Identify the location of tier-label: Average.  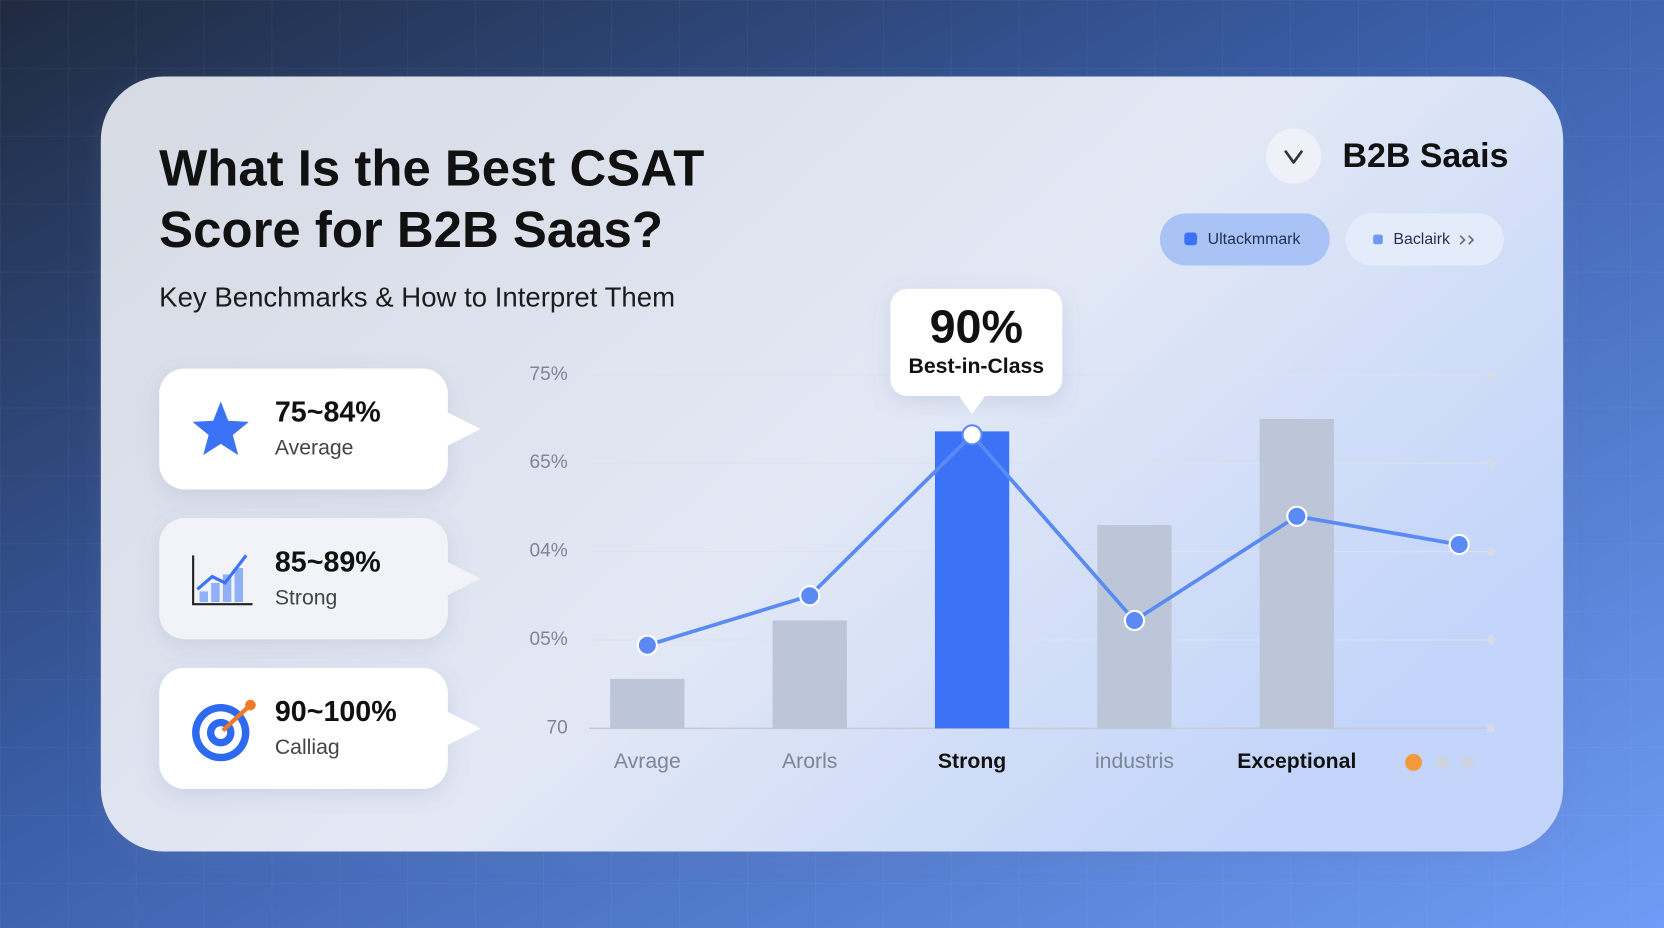
(314, 448).